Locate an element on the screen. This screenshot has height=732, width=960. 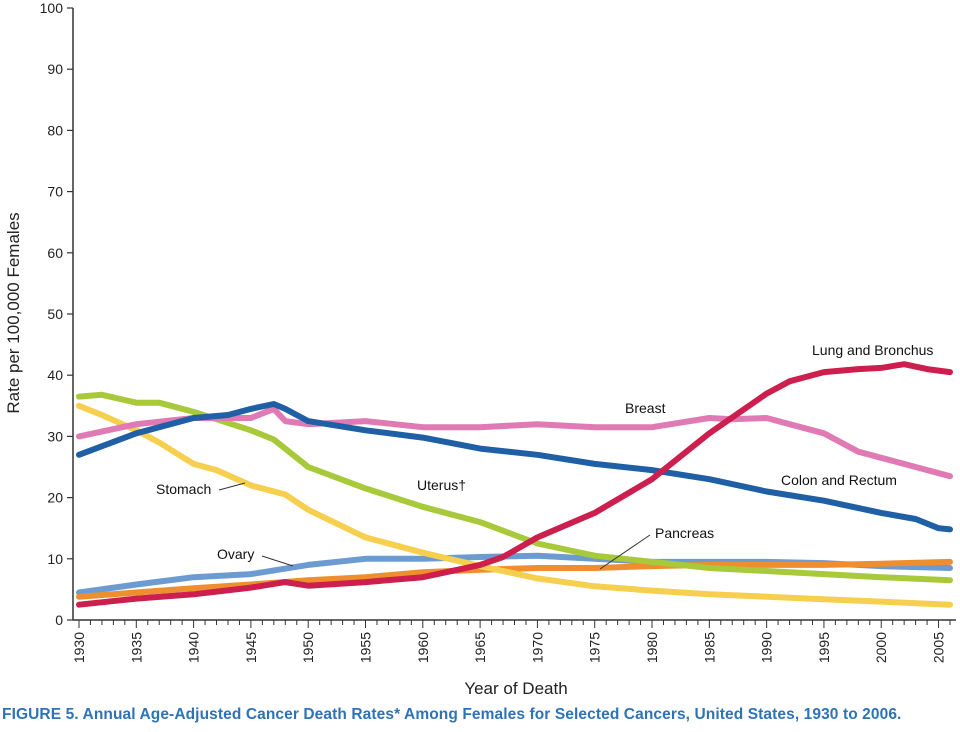
series-label-pancreas: Pancreas is located at coordinates (684, 533).